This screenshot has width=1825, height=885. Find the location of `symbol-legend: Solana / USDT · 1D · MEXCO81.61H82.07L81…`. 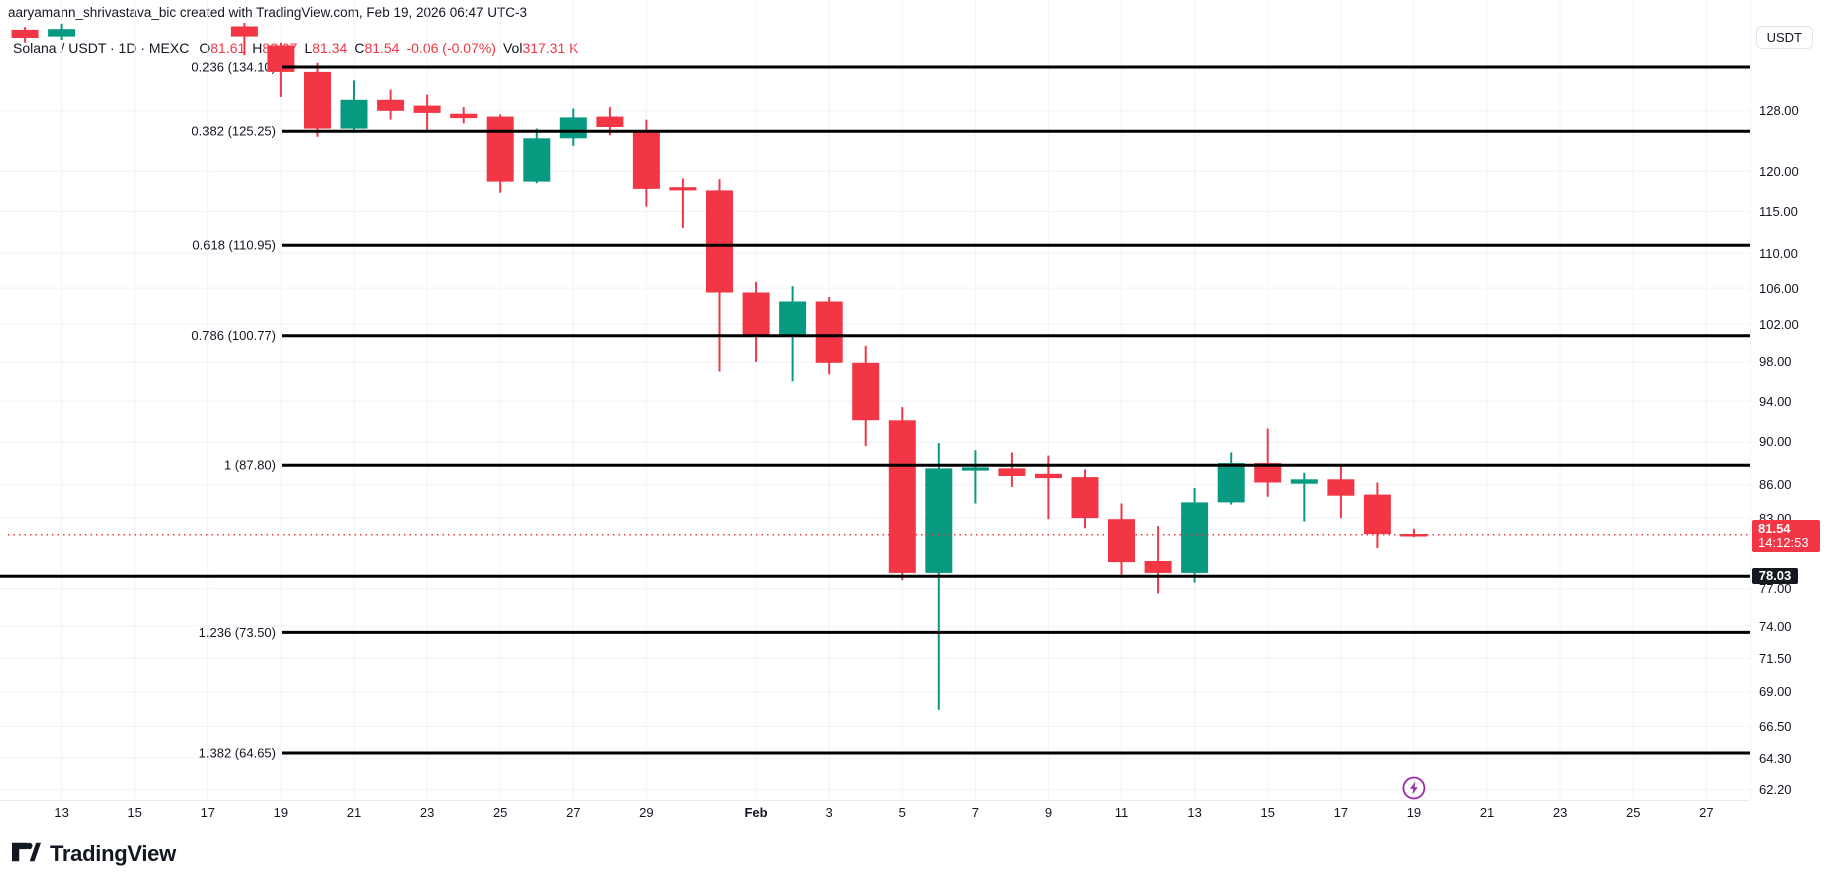

symbol-legend: Solana / USDT · 1D · MEXCO81.61H82.07L81… is located at coordinates (299, 48).